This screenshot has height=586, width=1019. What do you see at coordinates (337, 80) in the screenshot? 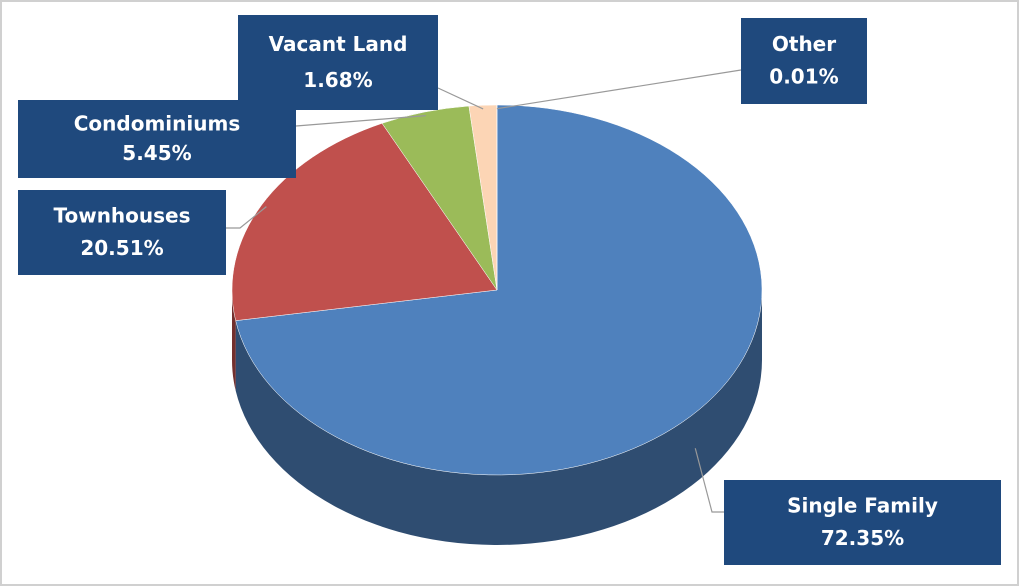
I see `label-value: 1.68%` at bounding box center [337, 80].